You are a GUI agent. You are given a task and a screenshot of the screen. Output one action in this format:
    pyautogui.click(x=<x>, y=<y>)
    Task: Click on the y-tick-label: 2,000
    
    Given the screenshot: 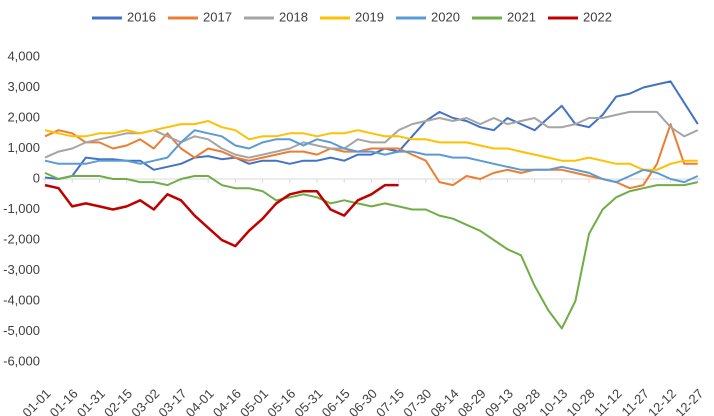 What is the action you would take?
    pyautogui.click(x=23, y=116)
    